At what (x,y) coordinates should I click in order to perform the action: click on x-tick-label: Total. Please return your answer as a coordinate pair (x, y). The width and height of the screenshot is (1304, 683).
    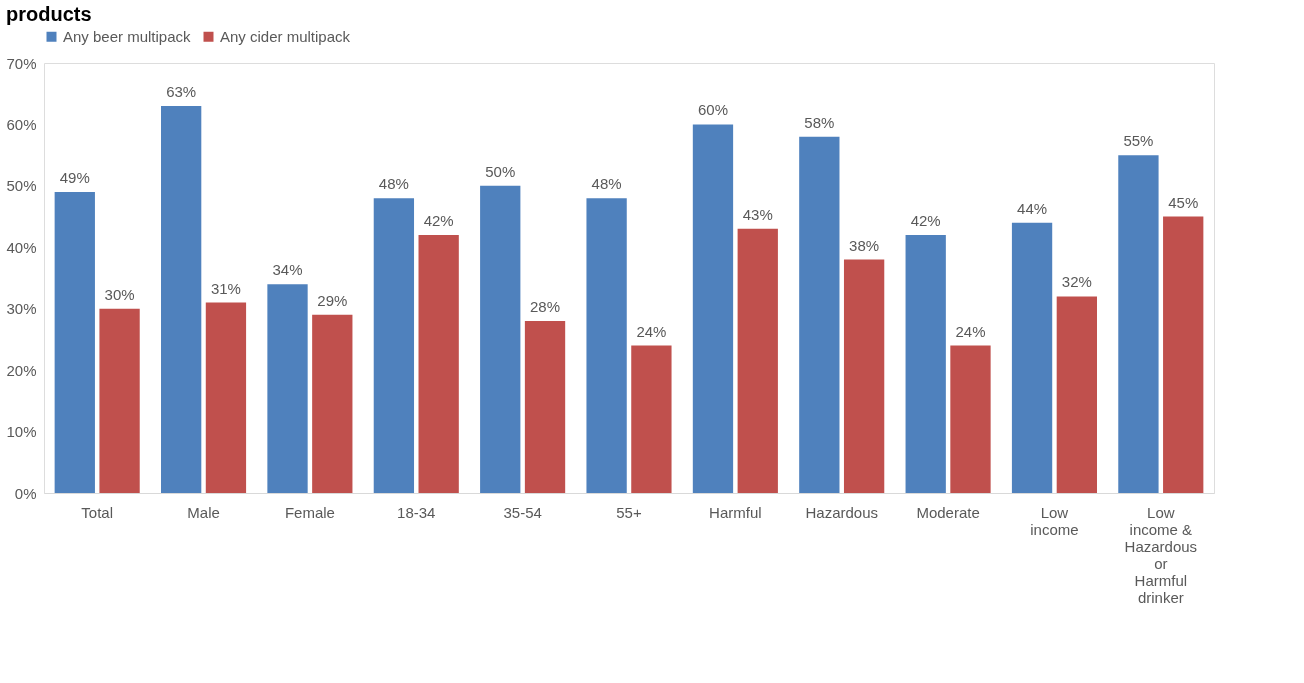
    Looking at the image, I should click on (97, 512).